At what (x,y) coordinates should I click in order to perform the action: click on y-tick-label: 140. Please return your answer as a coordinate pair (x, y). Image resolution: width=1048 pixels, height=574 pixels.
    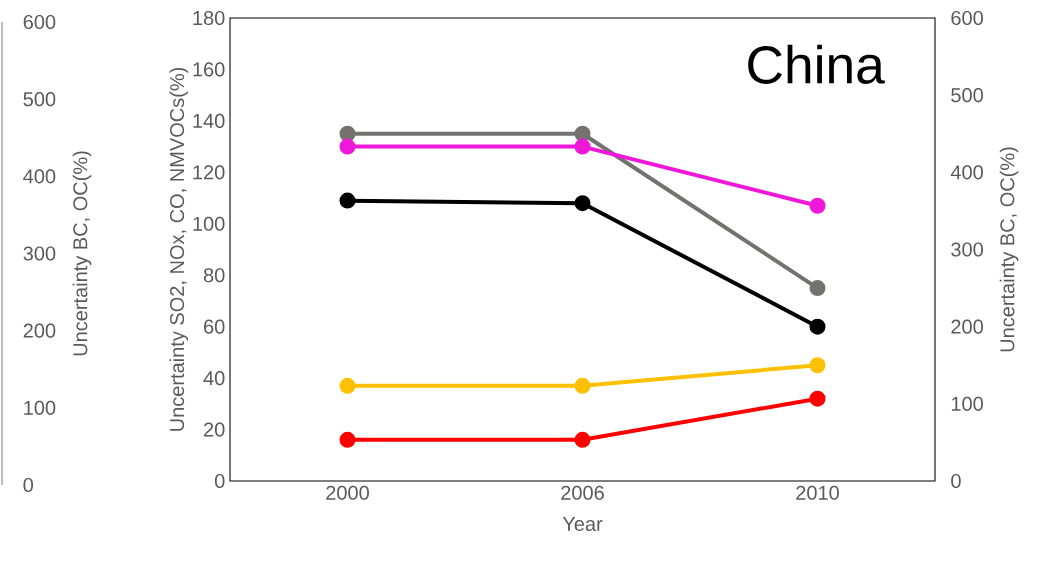
    Looking at the image, I should click on (209, 120).